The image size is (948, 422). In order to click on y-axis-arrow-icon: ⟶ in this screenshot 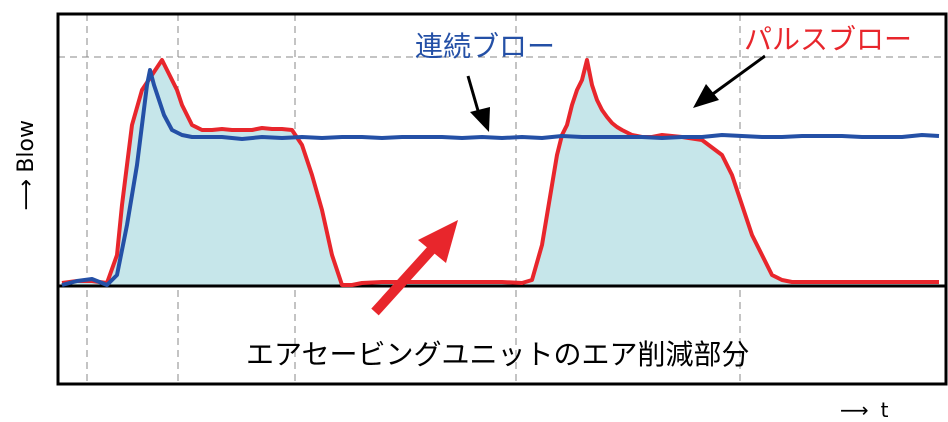, I will do `click(26, 194)`.